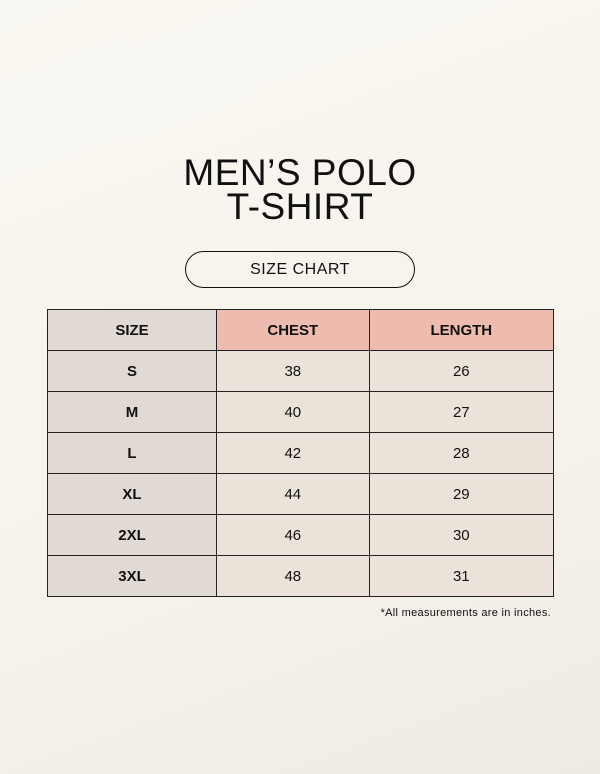  What do you see at coordinates (461, 371) in the screenshot?
I see `cell-length: 26` at bounding box center [461, 371].